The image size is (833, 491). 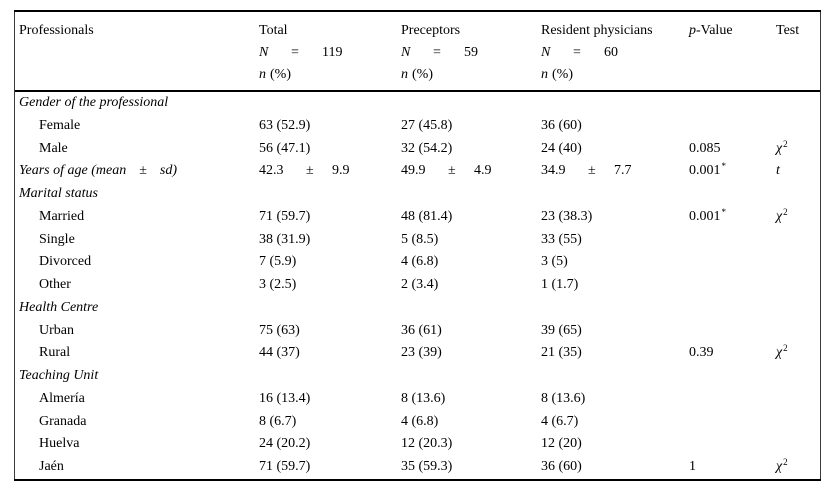 What do you see at coordinates (561, 353) in the screenshot?
I see `cell-value: 21 (35)` at bounding box center [561, 353].